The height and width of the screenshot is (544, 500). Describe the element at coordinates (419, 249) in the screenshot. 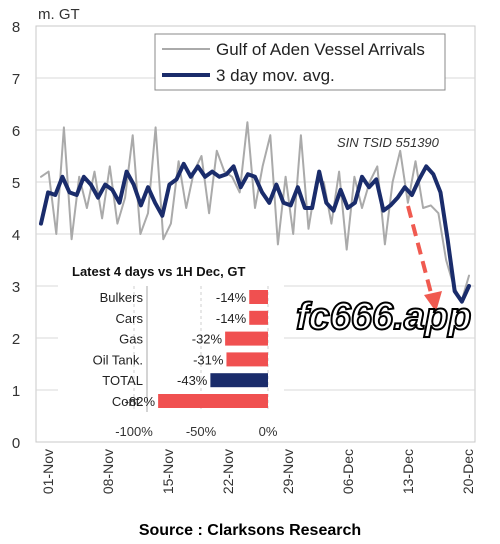

I see `annotation-arrow-shaft` at that location.